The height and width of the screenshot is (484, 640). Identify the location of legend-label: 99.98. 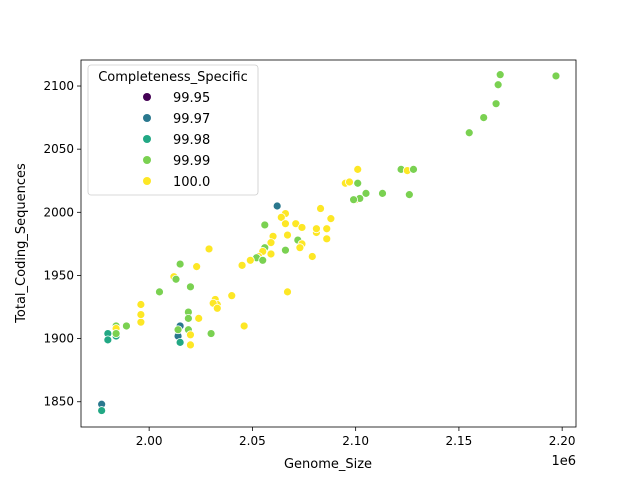
(191, 140).